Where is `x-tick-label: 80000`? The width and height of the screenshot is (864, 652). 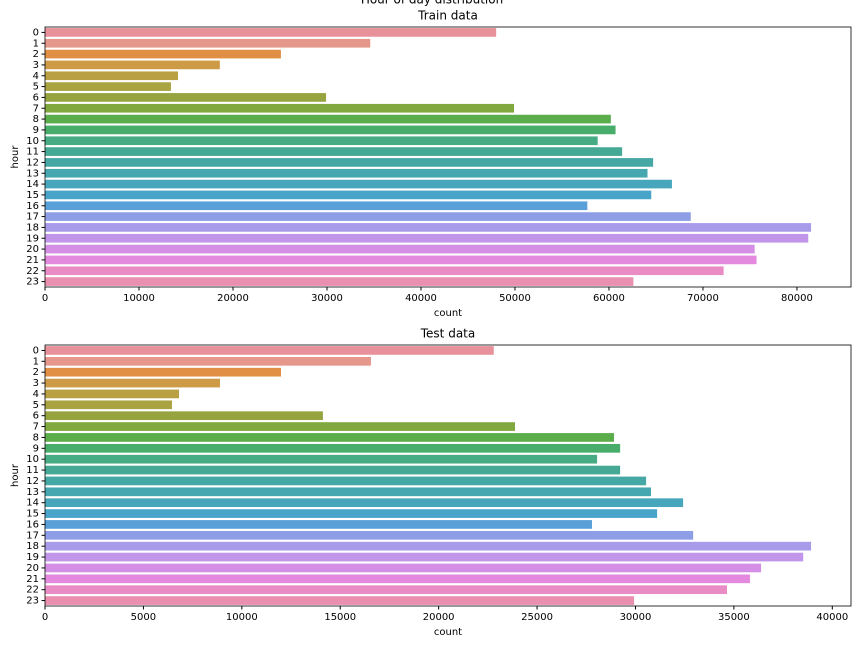 x-tick-label: 80000 is located at coordinates (797, 298).